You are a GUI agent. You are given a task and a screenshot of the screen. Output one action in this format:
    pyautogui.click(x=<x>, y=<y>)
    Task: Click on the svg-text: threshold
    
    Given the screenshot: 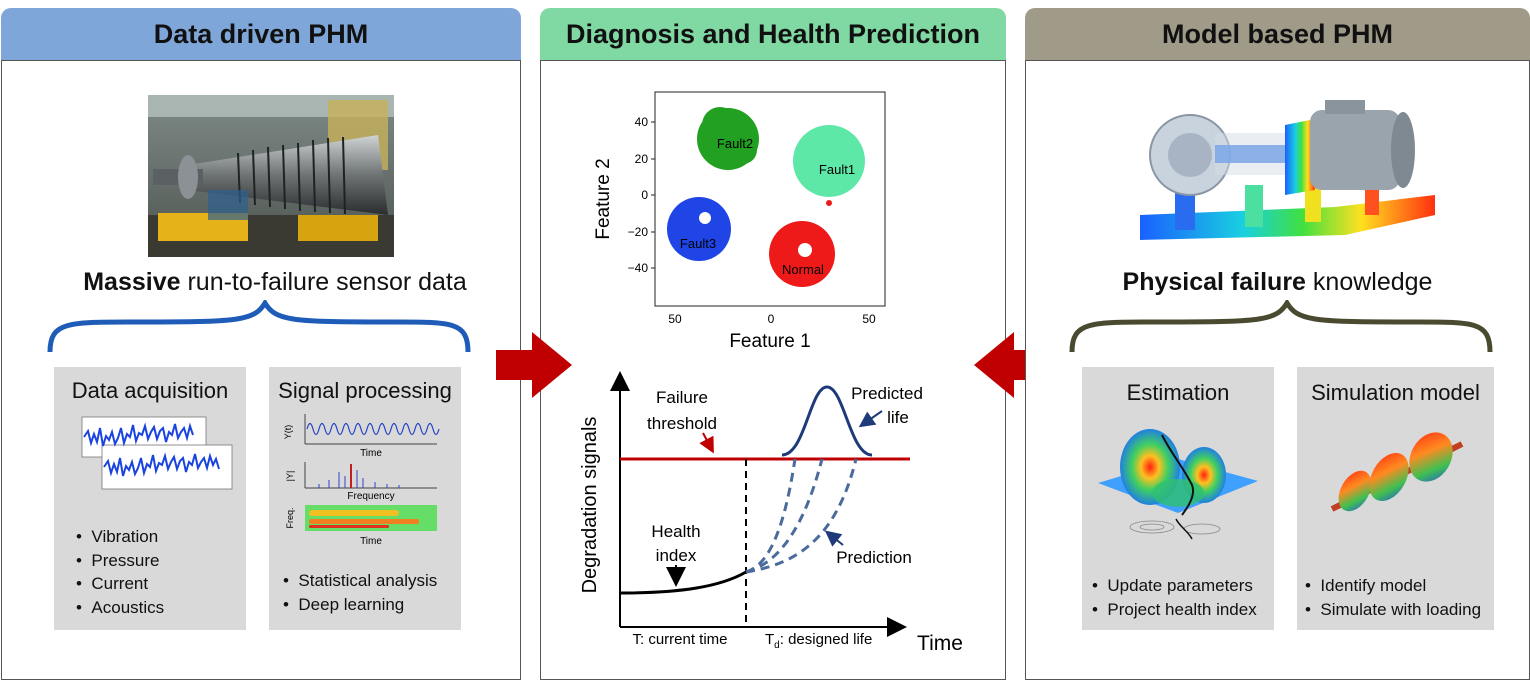 What is the action you would take?
    pyautogui.click(x=682, y=423)
    